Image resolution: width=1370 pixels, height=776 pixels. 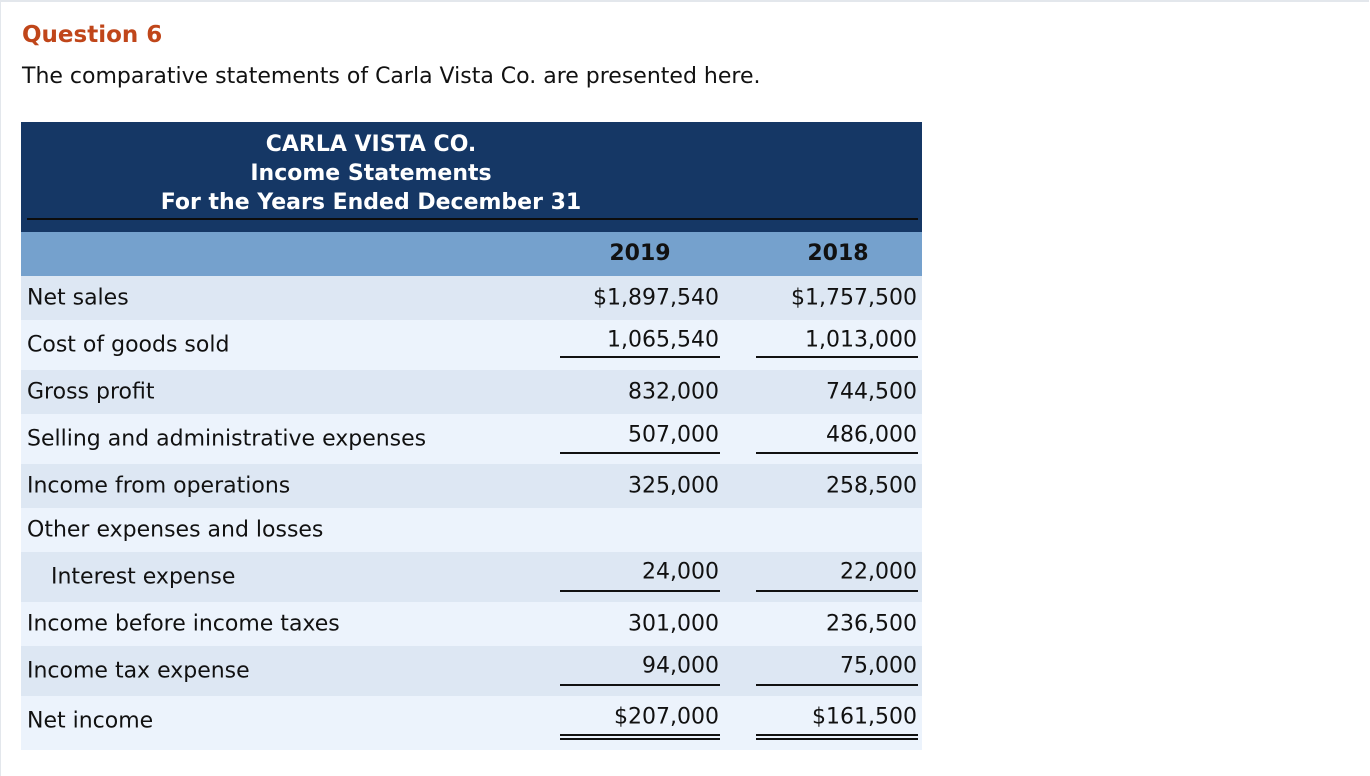 What do you see at coordinates (183, 624) in the screenshot?
I see `row-label: Income before income taxes` at bounding box center [183, 624].